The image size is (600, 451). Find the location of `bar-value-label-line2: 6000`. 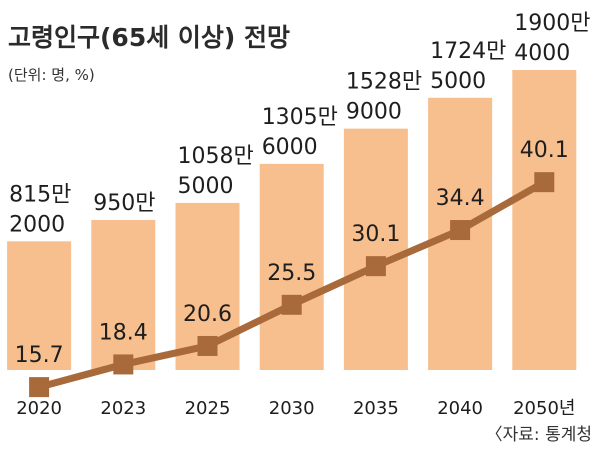

bar-value-label-line2: 6000 is located at coordinates (290, 147).